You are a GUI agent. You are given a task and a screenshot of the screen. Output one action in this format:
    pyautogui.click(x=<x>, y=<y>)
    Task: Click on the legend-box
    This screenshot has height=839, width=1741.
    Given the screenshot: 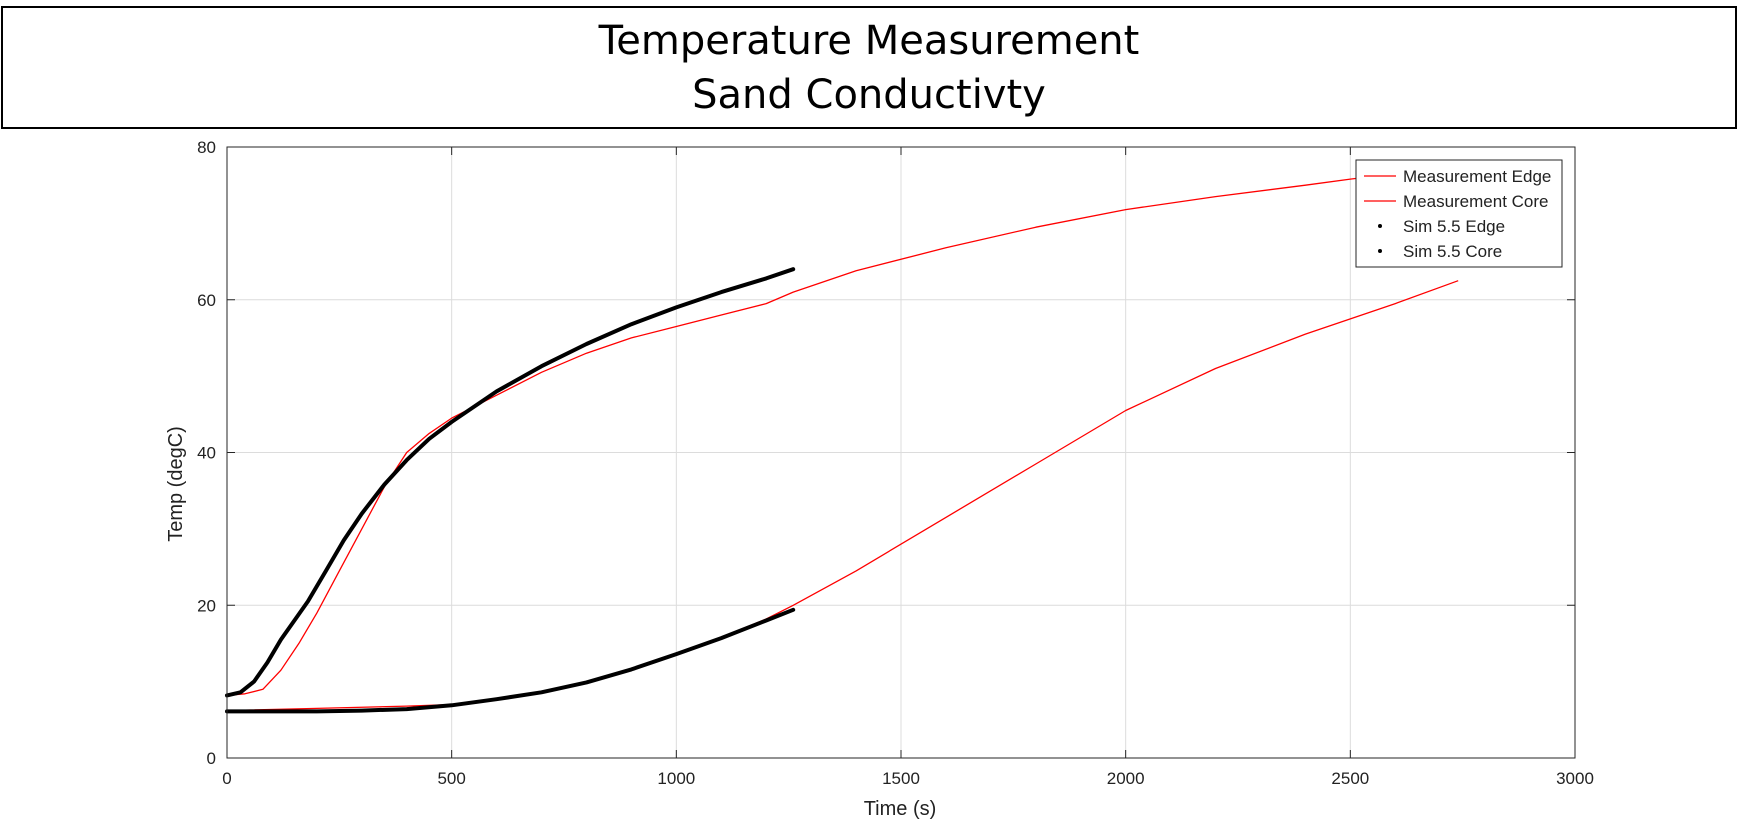 What is the action you would take?
    pyautogui.click(x=1459, y=213)
    